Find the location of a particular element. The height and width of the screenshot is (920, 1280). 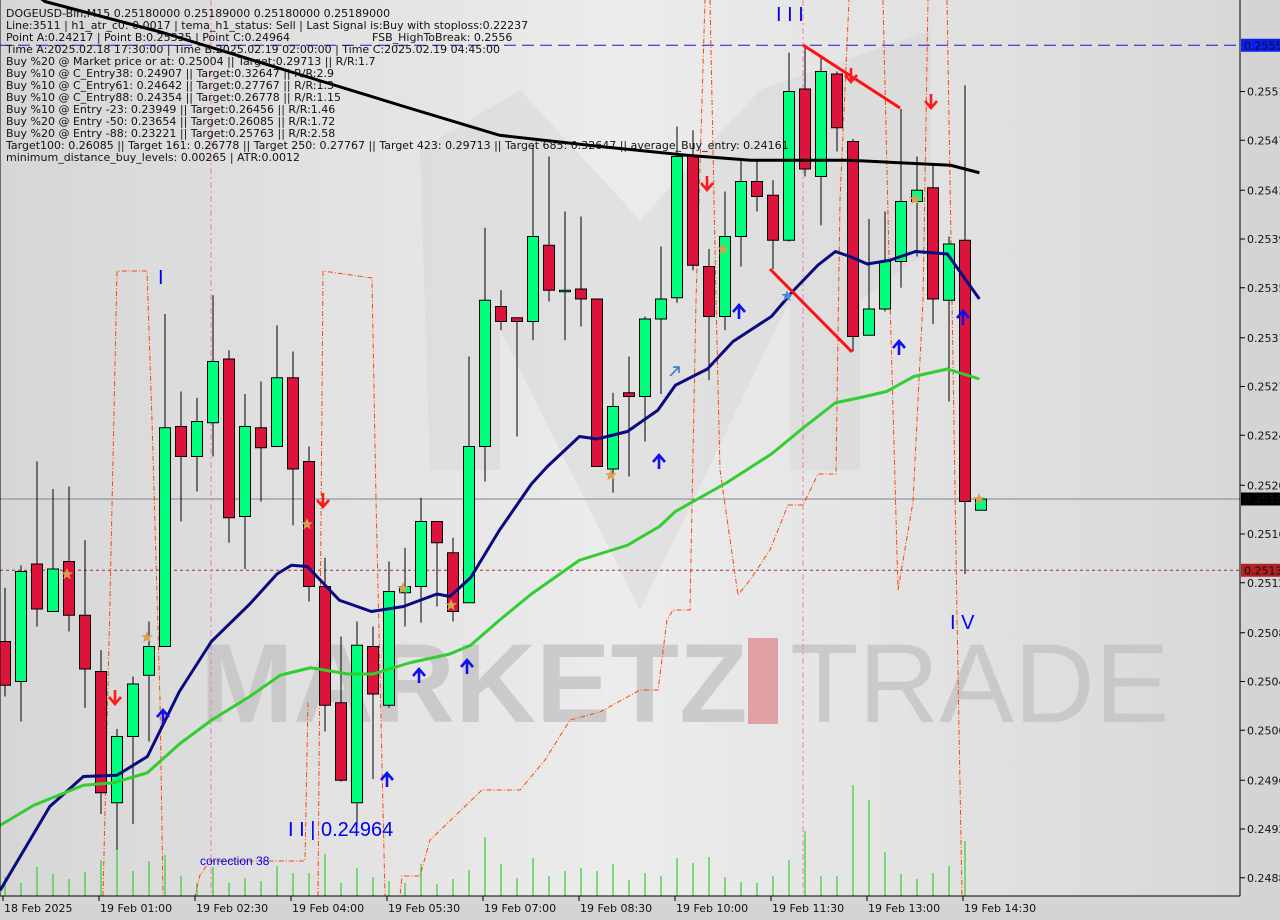

fsb-overlay-text: FSB_HighToBreak: 0.2556 is located at coordinates (442, 37).